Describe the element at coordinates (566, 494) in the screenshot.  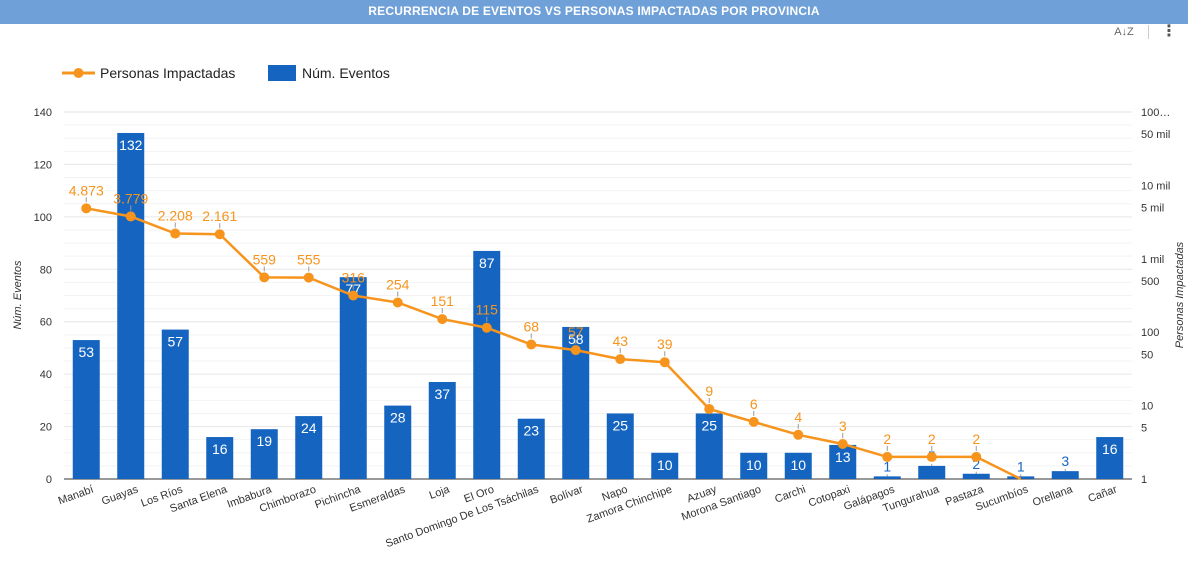
I see `x-tick-label: Bolívar` at that location.